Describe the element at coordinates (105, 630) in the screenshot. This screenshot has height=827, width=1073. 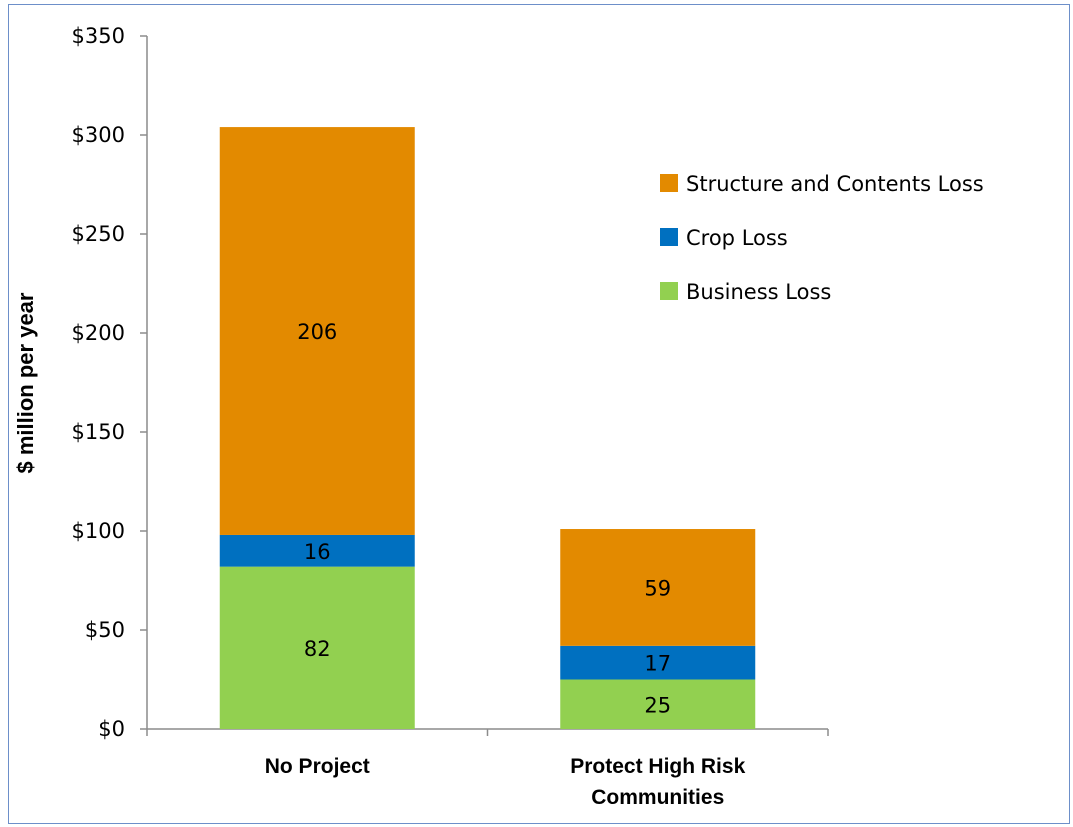
I see `y-tick-label: $50` at that location.